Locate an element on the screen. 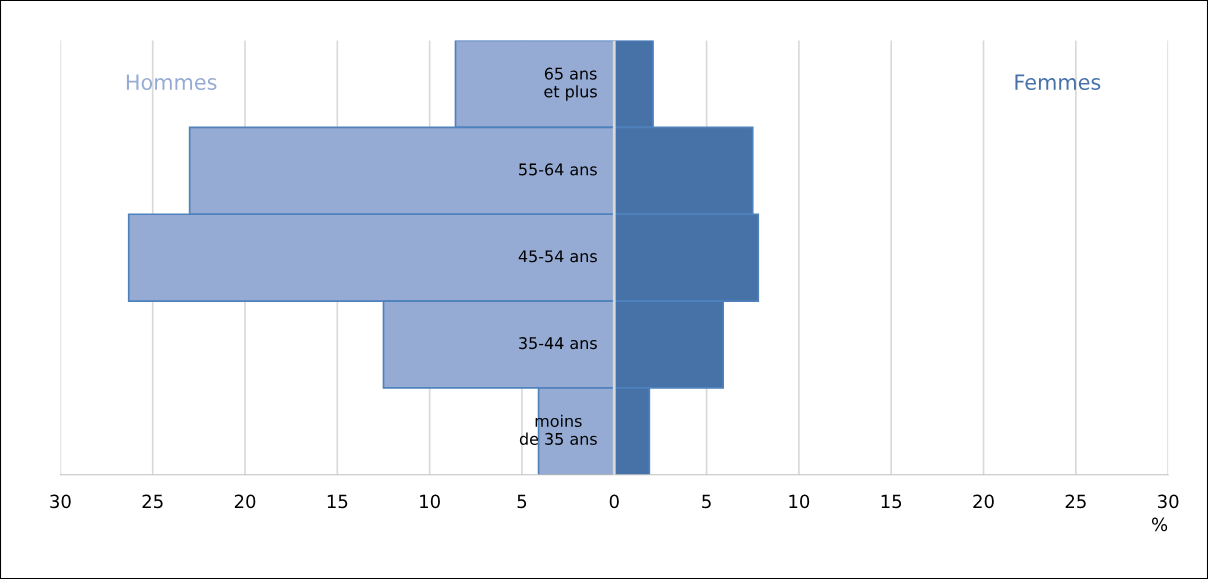 The width and height of the screenshot is (1208, 579). y-tick-label: 45-54 ans is located at coordinates (557, 256).